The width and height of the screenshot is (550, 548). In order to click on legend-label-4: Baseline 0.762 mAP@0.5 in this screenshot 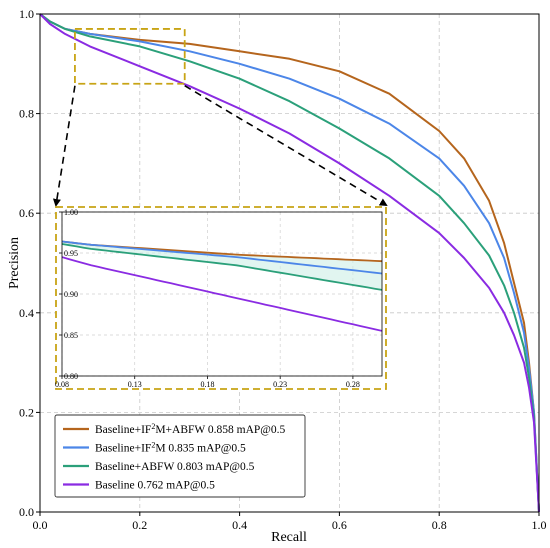, I will do `click(155, 486)`.